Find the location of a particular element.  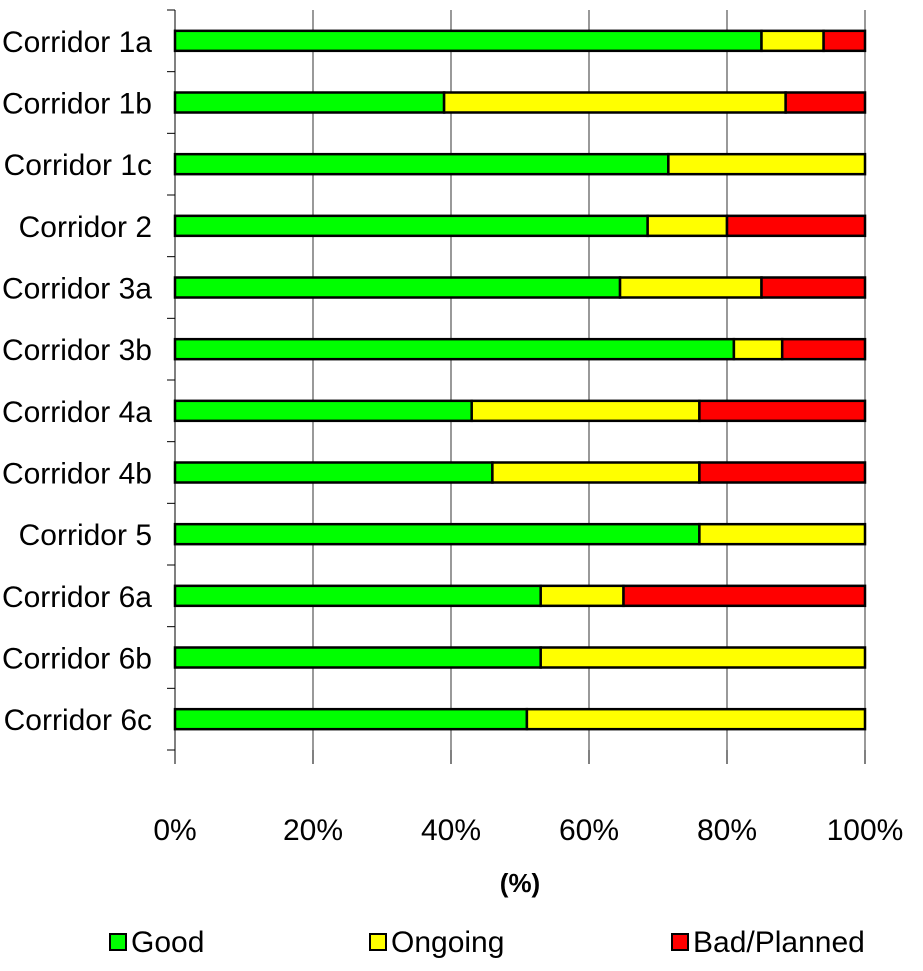

category-label: Corridor 1b is located at coordinates (77, 104).